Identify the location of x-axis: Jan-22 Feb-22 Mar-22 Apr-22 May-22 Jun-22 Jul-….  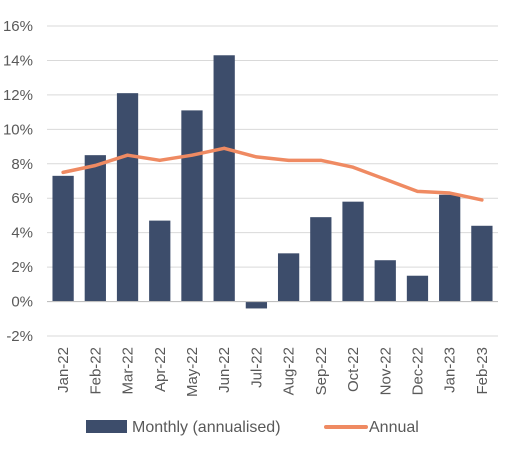
(273, 372).